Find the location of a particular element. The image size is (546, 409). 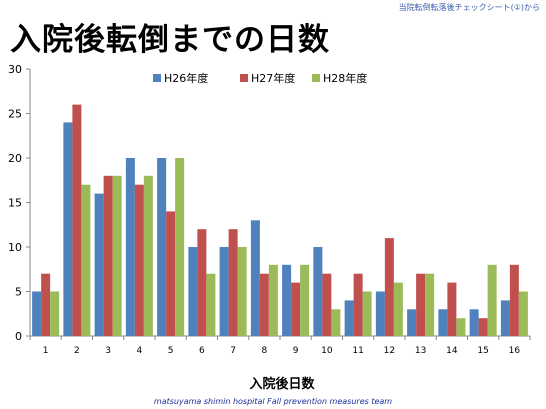

bar-H27年度-9 is located at coordinates (296, 309).